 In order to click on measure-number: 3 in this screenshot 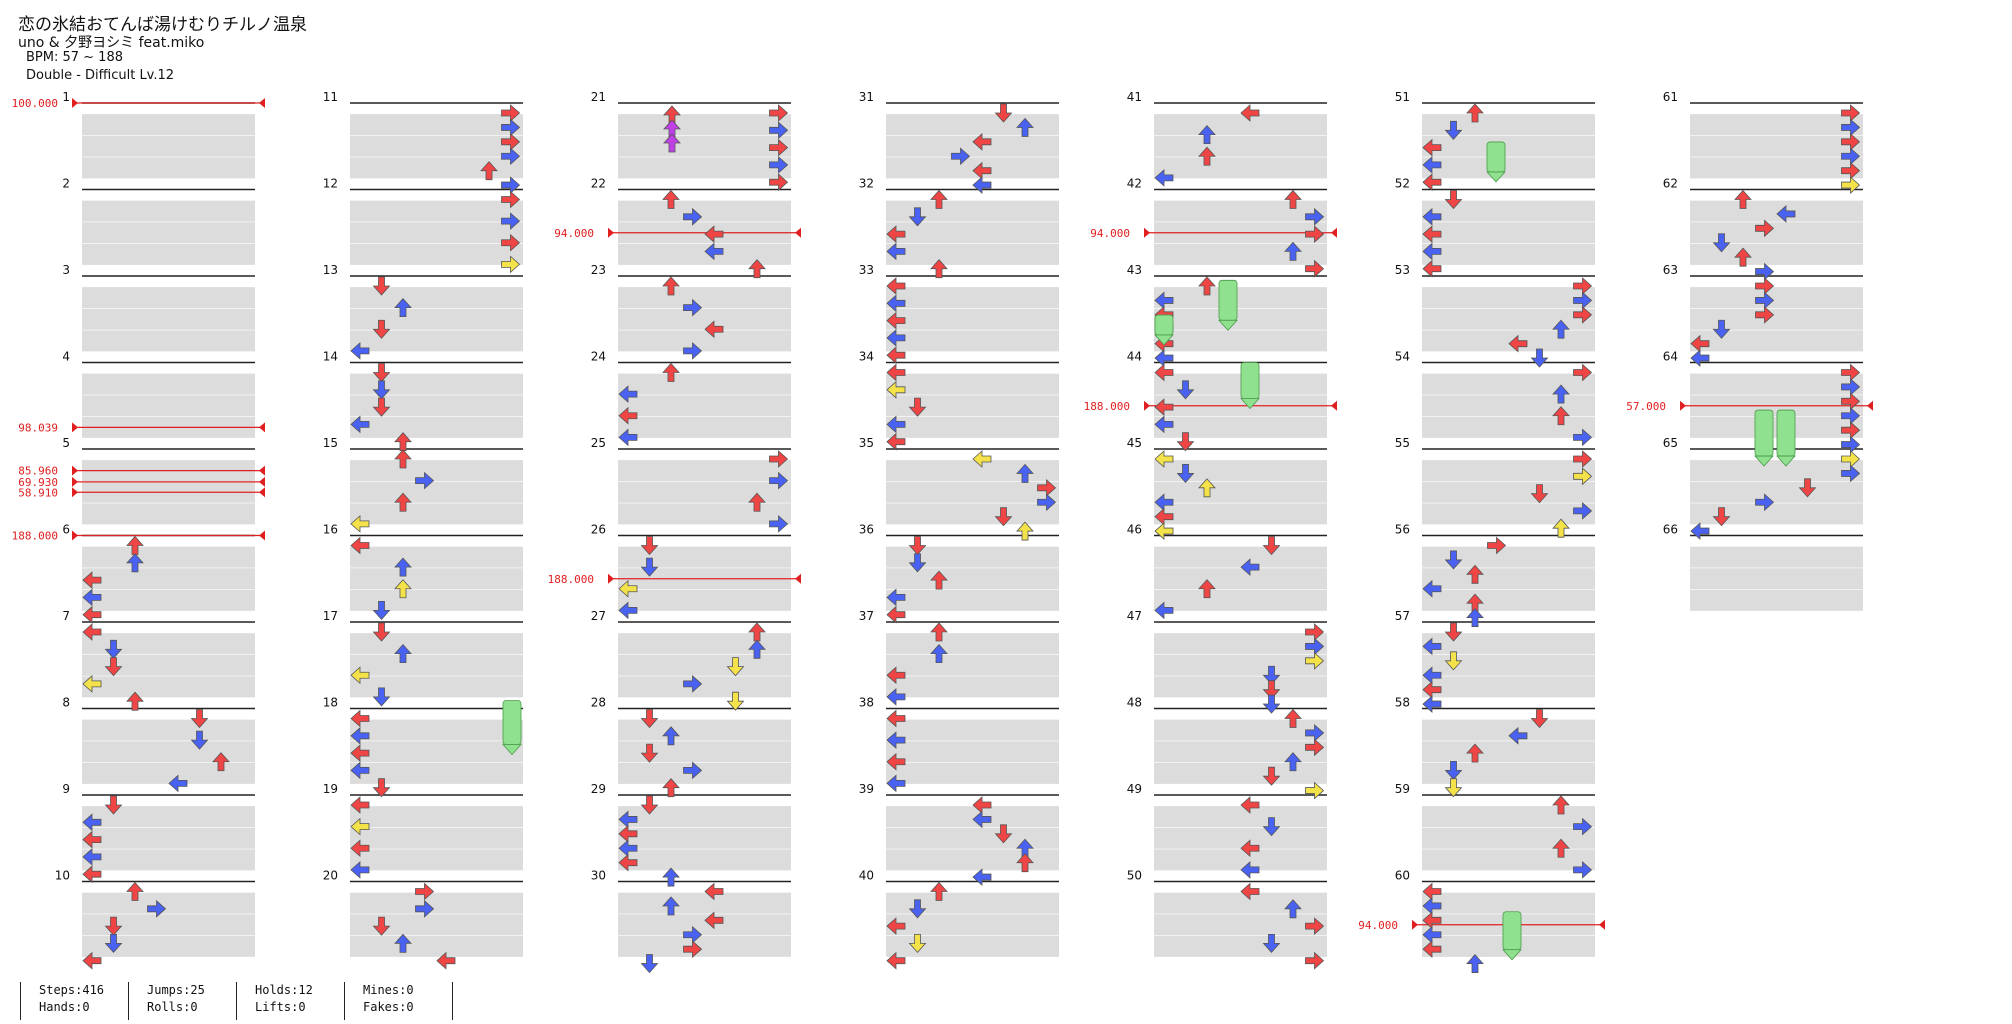, I will do `click(66, 270)`.